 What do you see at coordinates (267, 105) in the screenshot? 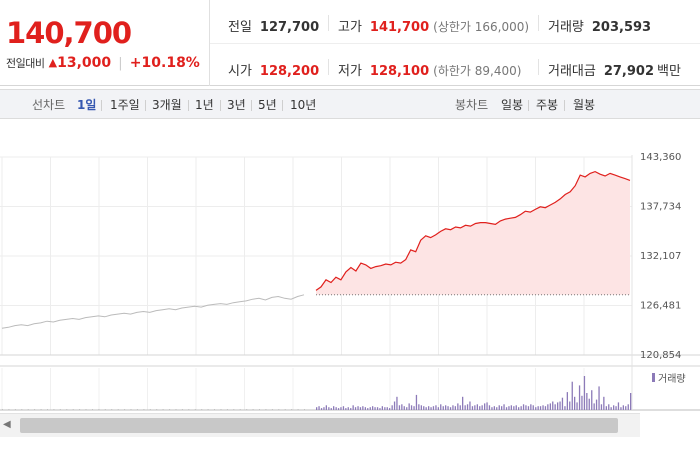
I see `range-5y: 5년` at bounding box center [267, 105].